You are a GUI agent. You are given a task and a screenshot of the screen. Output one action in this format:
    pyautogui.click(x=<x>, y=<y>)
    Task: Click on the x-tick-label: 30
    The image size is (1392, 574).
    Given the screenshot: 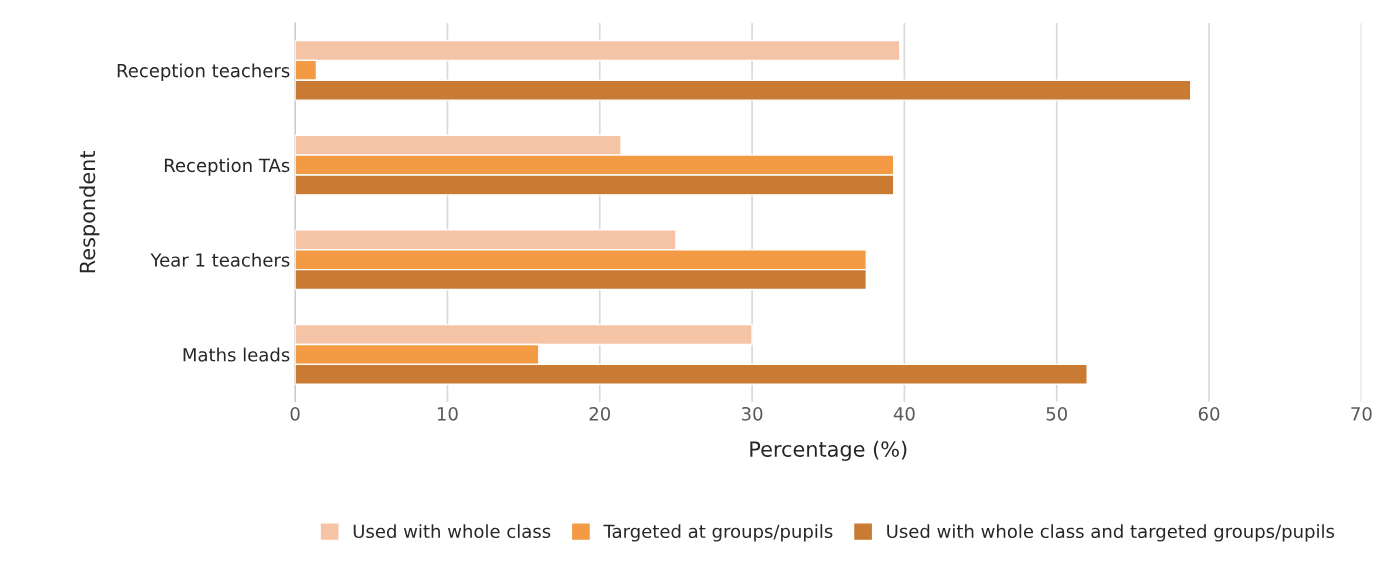 What is the action you would take?
    pyautogui.click(x=752, y=413)
    